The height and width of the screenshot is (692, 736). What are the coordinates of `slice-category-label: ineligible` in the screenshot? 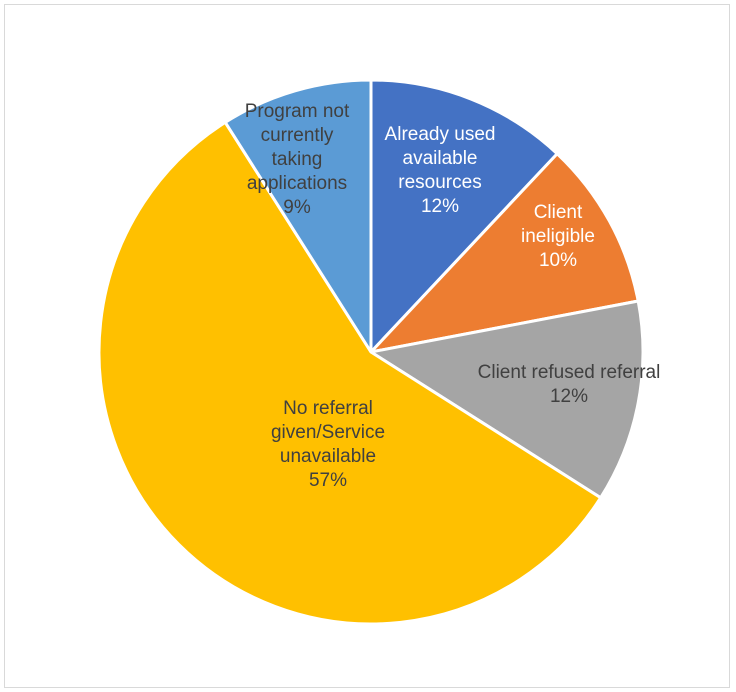 It's located at (558, 236).